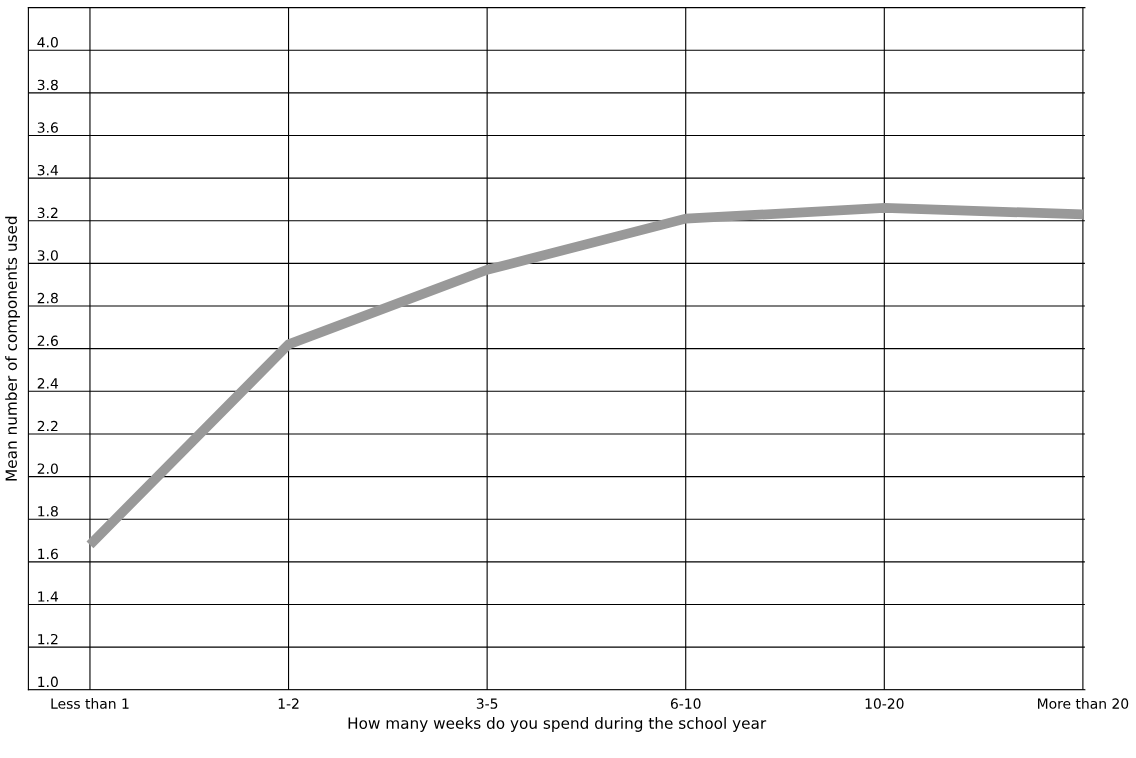  Describe the element at coordinates (47, 127) in the screenshot. I see `y-tick-label: 3.6` at that location.